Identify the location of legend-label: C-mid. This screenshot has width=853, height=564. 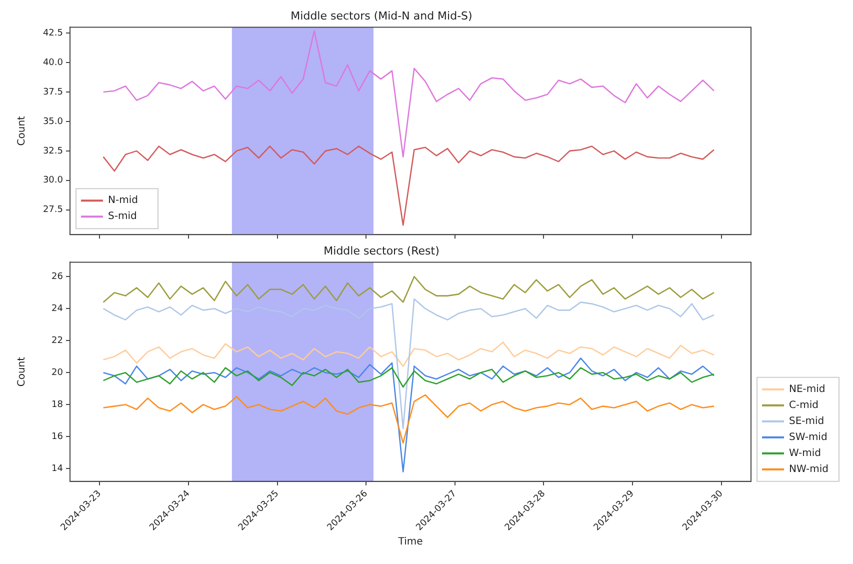
(803, 405).